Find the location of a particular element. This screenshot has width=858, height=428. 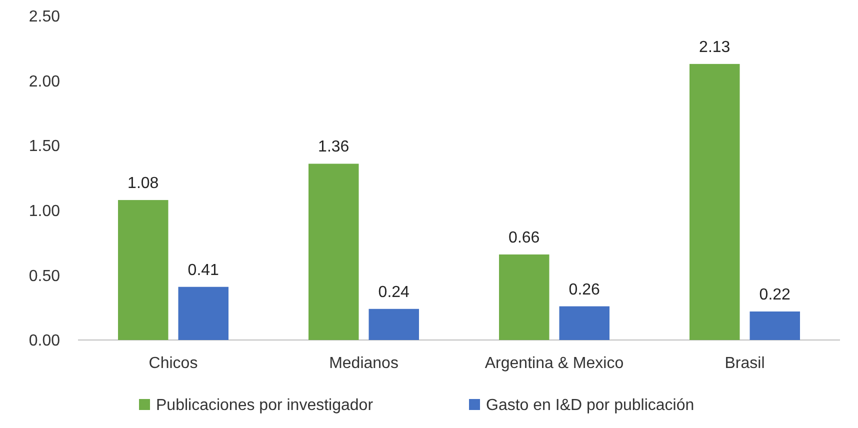

y-tick-label: 2.00 is located at coordinates (44, 81).